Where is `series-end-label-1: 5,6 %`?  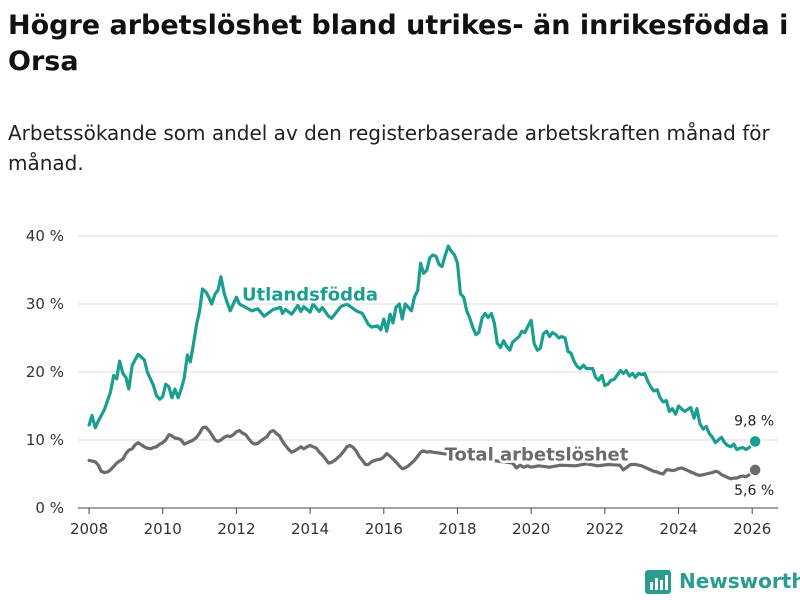
series-end-label-1: 5,6 % is located at coordinates (754, 491).